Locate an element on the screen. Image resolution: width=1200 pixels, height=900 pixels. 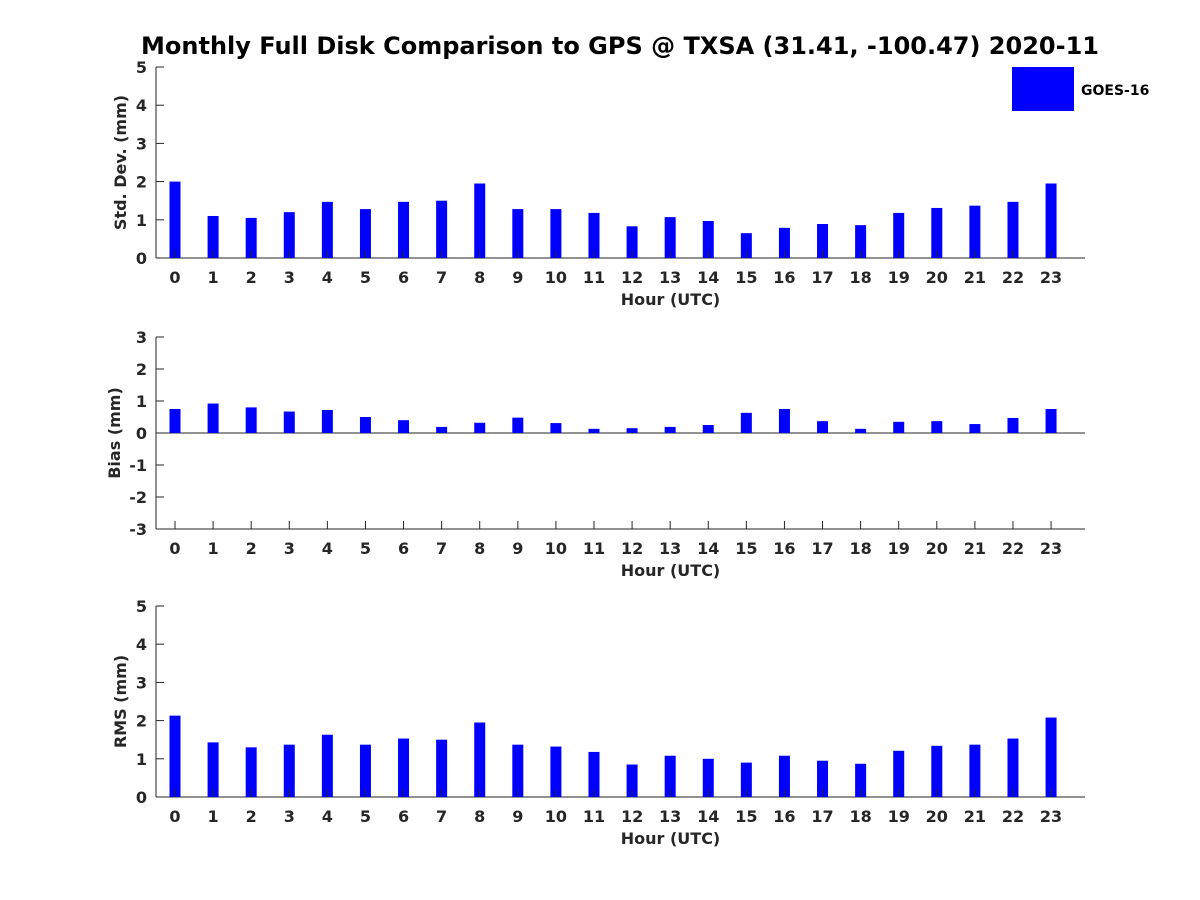
std-dev-xtick-label: 7 is located at coordinates (441, 277).